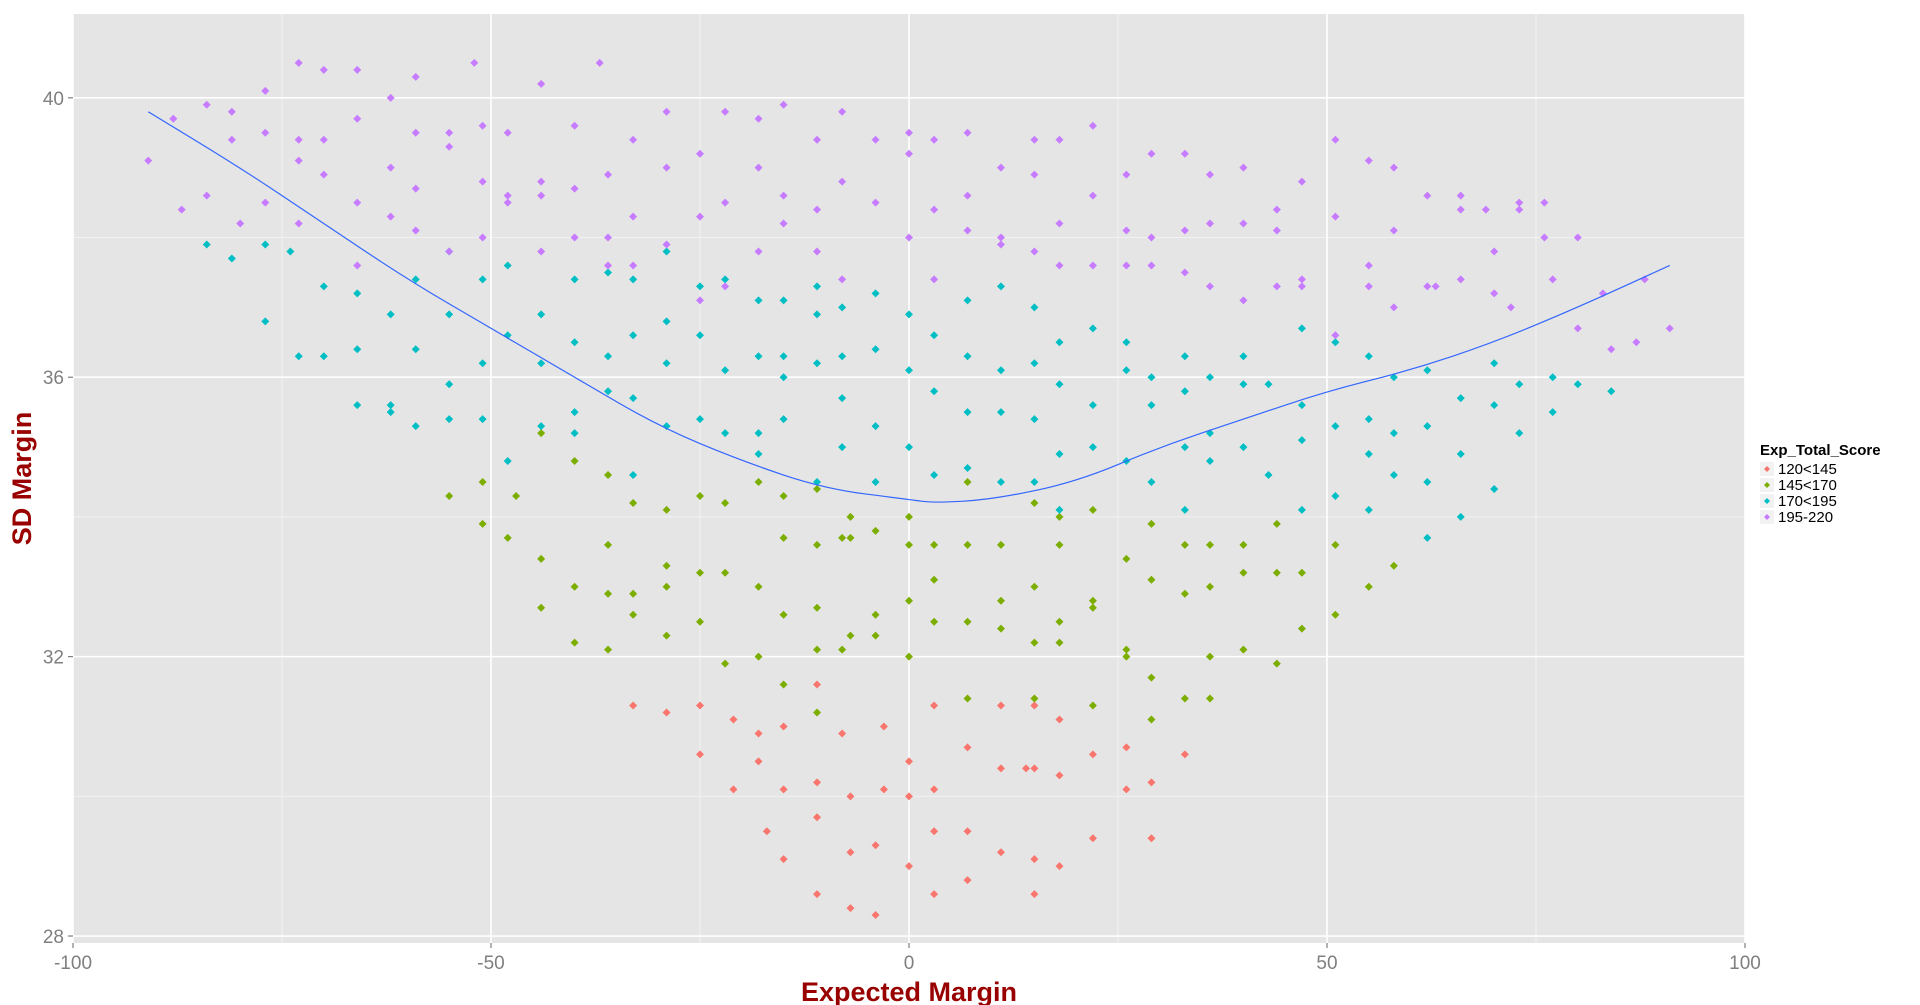  I want to click on x-tick-label: 100, so click(1745, 963).